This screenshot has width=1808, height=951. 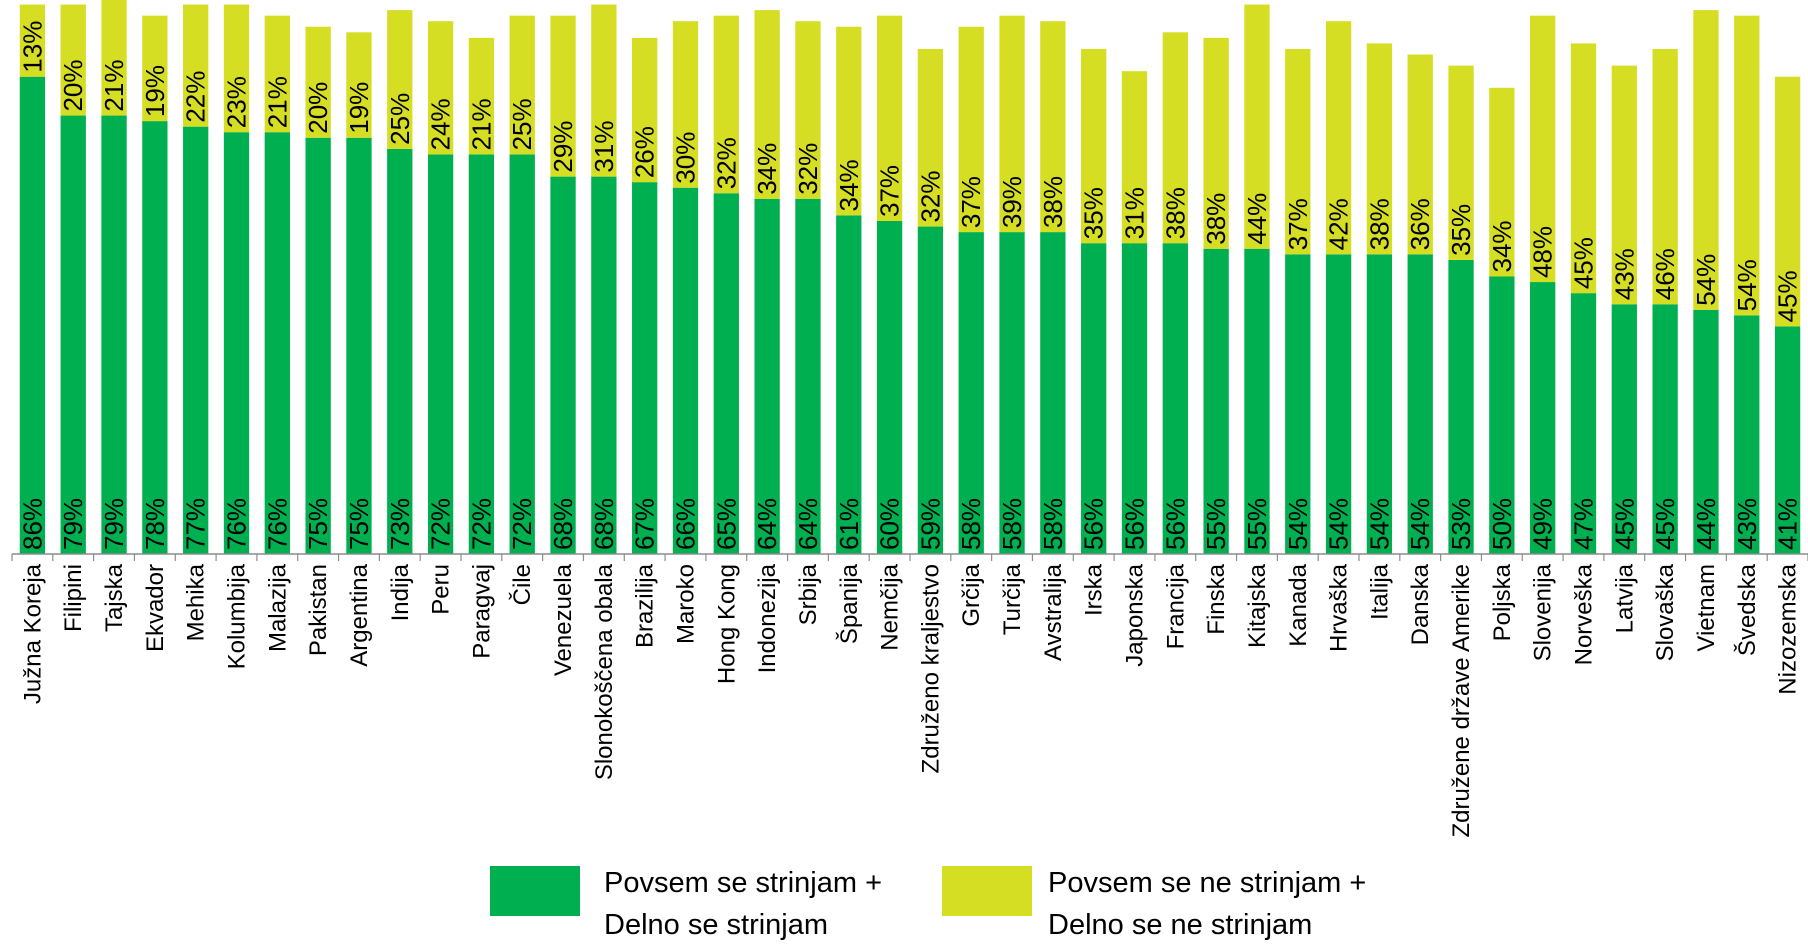 I want to click on category-label: Latvija, so click(x=1624, y=598).